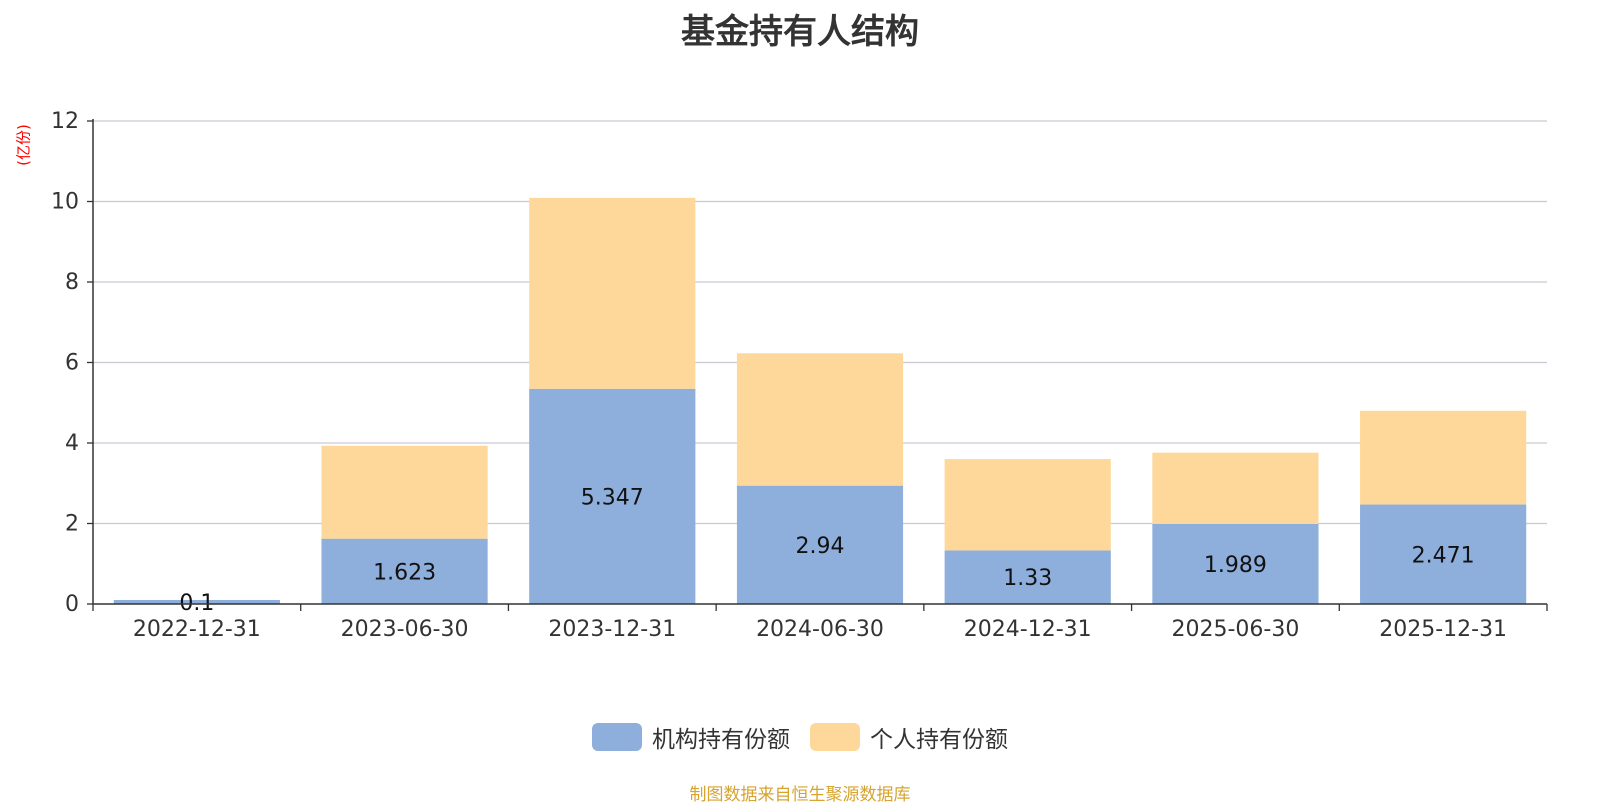 The height and width of the screenshot is (805, 1600). What do you see at coordinates (1235, 629) in the screenshot?
I see `x-tick-label: 2025-06-30` at bounding box center [1235, 629].